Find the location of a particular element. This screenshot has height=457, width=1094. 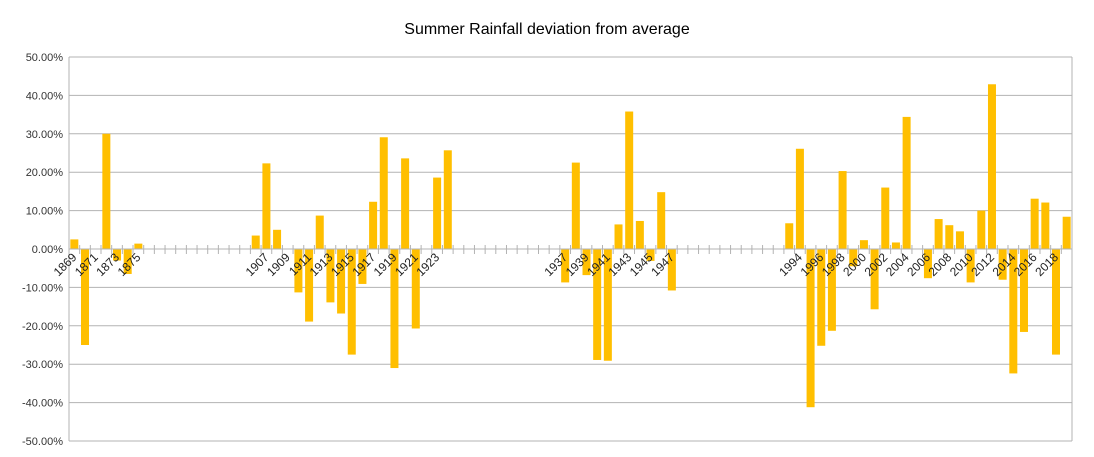

bar-1946 is located at coordinates (661, 220).